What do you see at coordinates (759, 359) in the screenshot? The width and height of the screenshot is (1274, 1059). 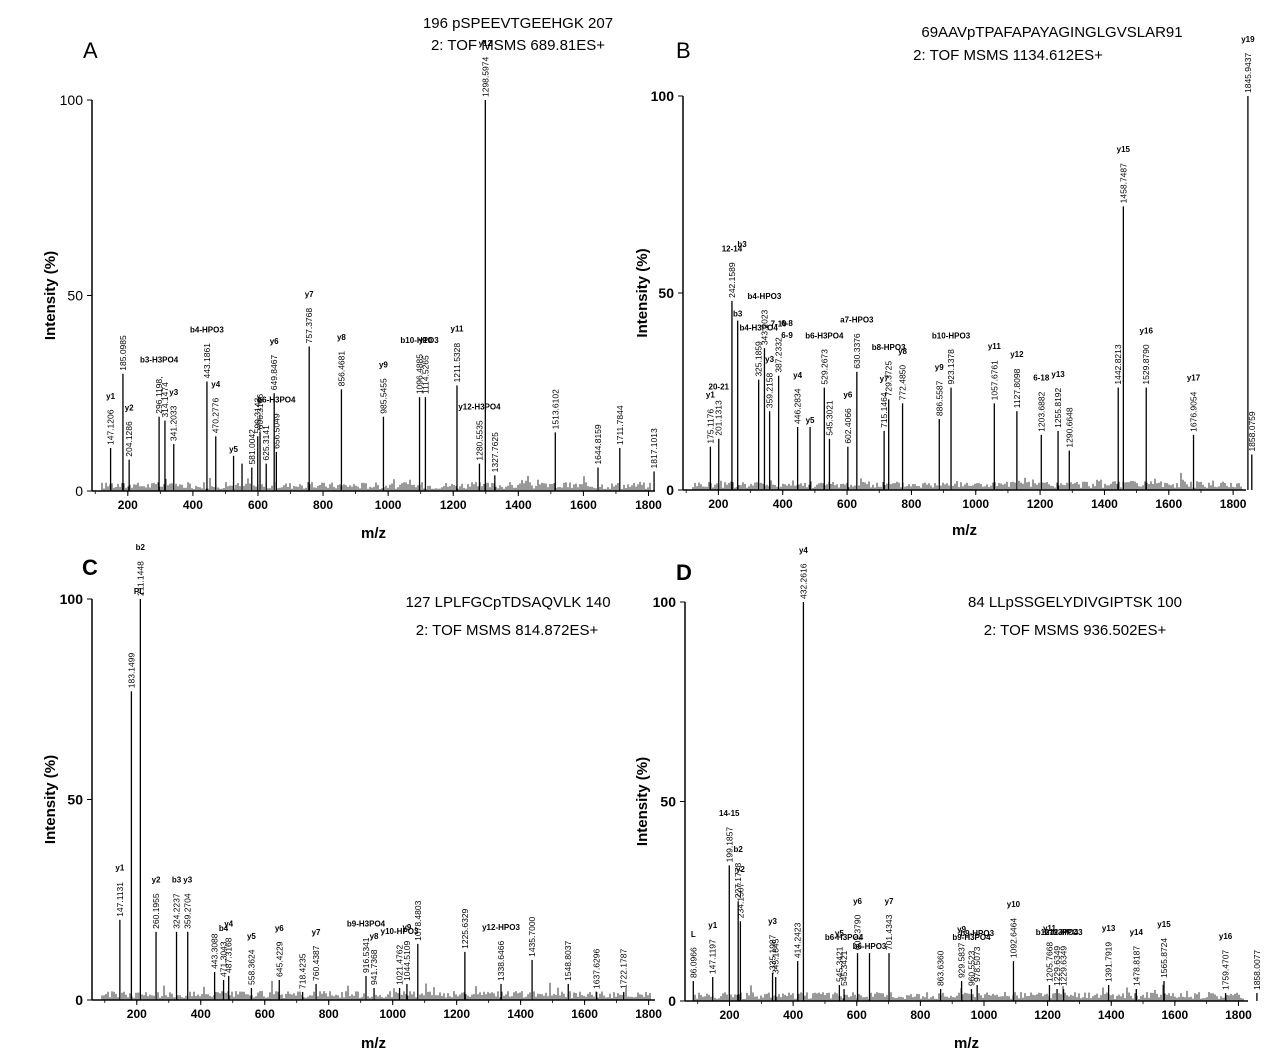 I see `peak-mz-label: 325.1859` at bounding box center [759, 359].